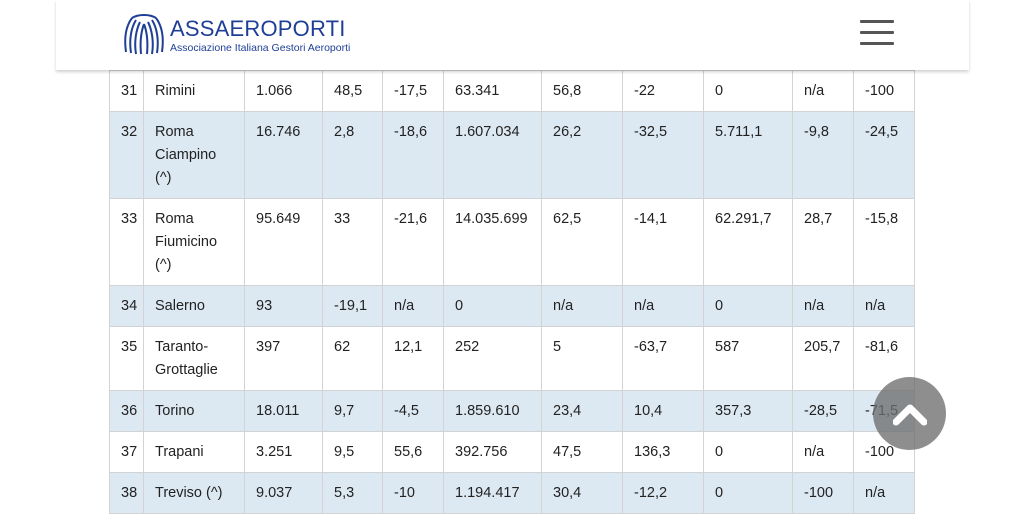 This screenshot has height=514, width=1024. Describe the element at coordinates (413, 91) in the screenshot. I see `value-cell: -17,5` at that location.